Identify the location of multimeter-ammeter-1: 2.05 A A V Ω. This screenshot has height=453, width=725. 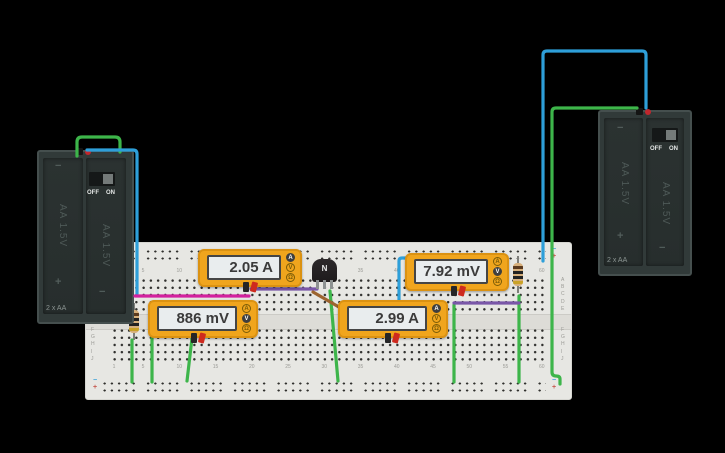
(250, 271).